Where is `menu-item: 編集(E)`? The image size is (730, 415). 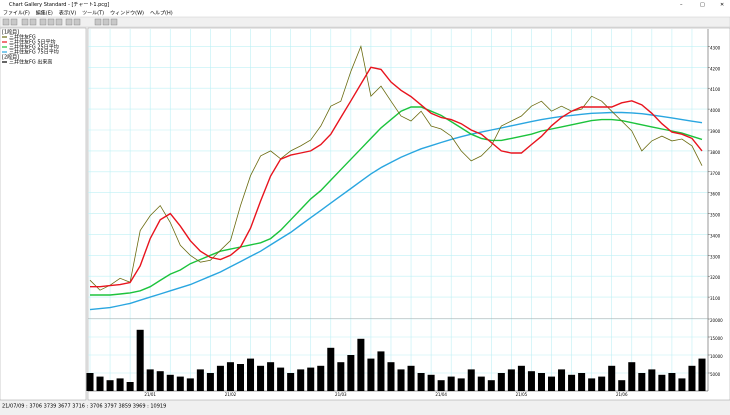
menu-item: 編集(E) is located at coordinates (44, 13).